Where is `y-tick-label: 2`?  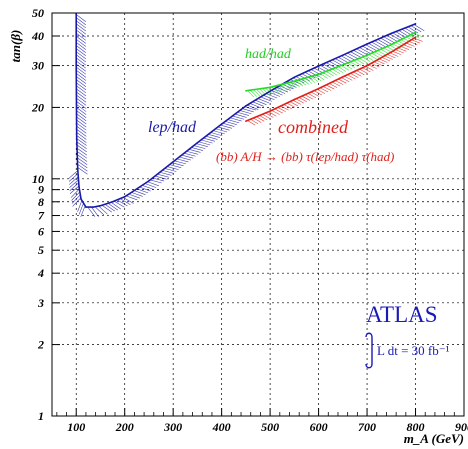
y-tick-label: 2 is located at coordinates (40, 345).